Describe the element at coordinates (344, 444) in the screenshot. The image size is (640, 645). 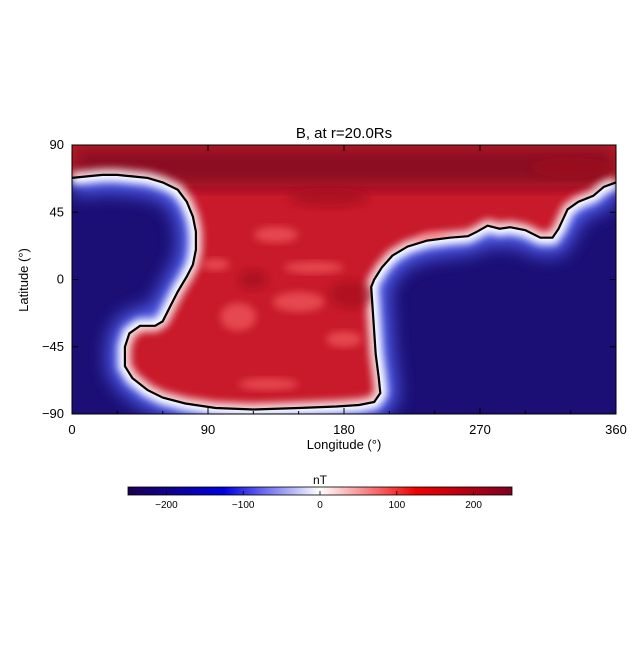
I see `x-axis-label: Longitude (°)` at that location.